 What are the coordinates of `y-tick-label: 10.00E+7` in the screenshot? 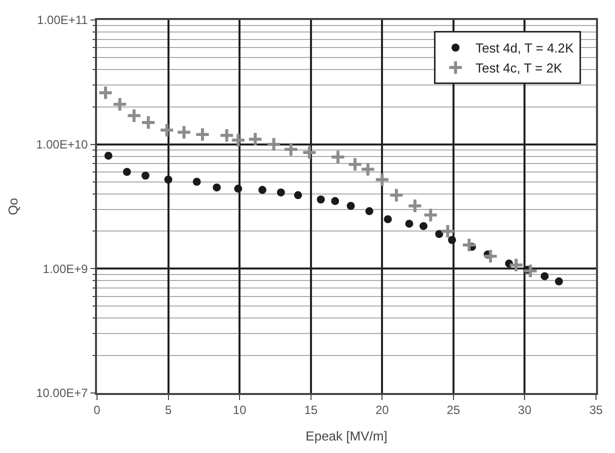 It's located at (62, 393).